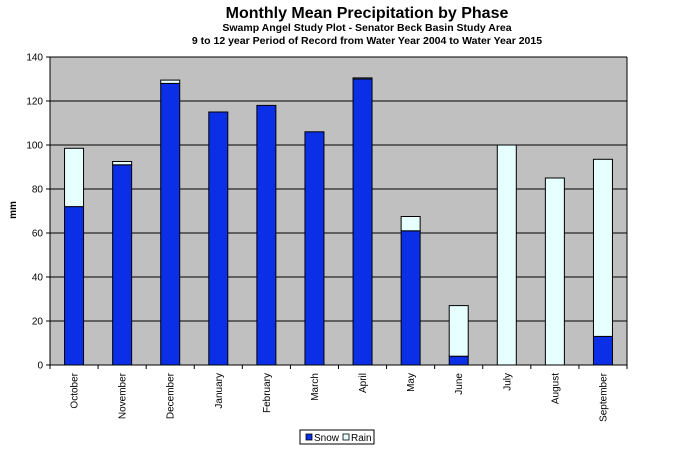 This screenshot has width=675, height=460. Describe the element at coordinates (267, 393) in the screenshot. I see `category-label: February` at that location.